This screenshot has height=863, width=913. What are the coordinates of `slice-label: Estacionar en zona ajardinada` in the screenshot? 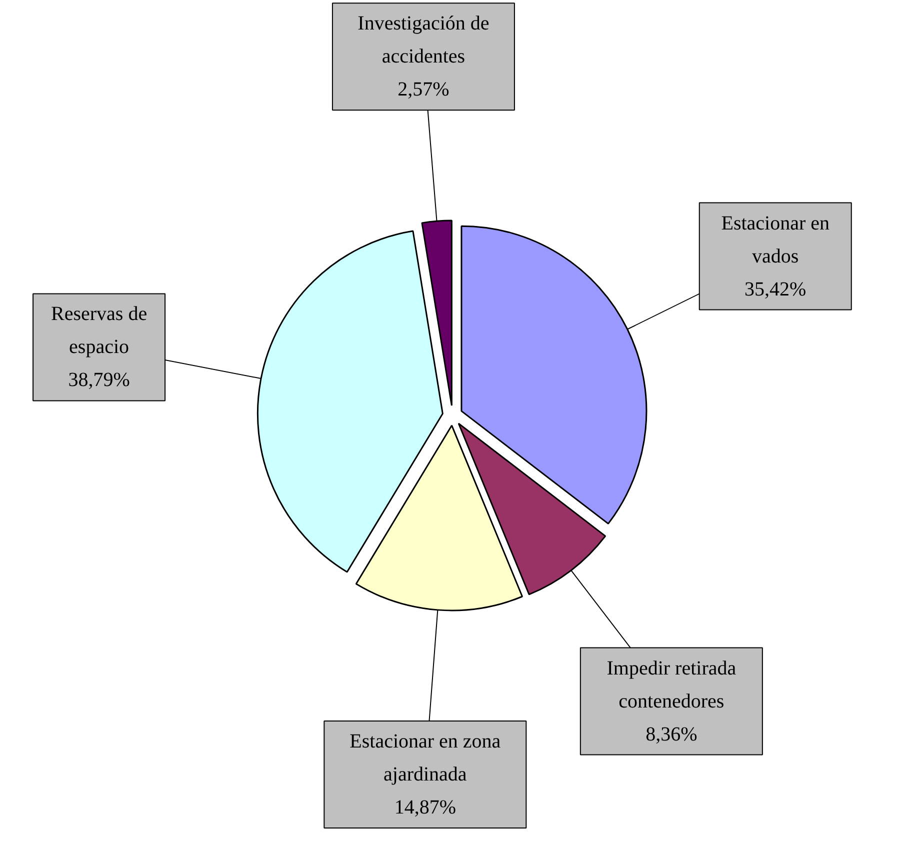 It's located at (425, 758).